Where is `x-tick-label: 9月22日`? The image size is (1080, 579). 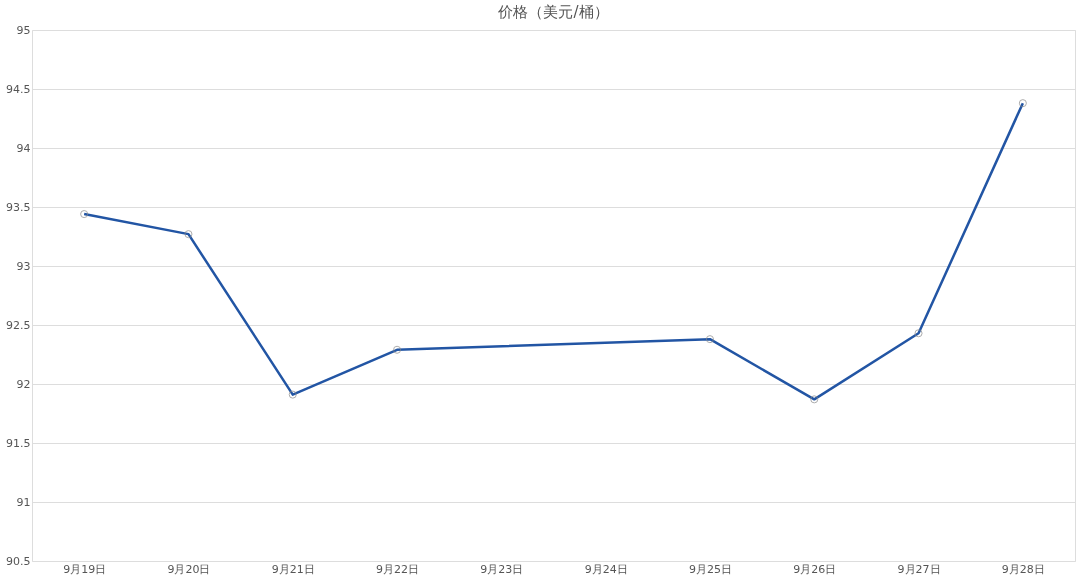 x-tick-label: 9月22日 is located at coordinates (398, 569).